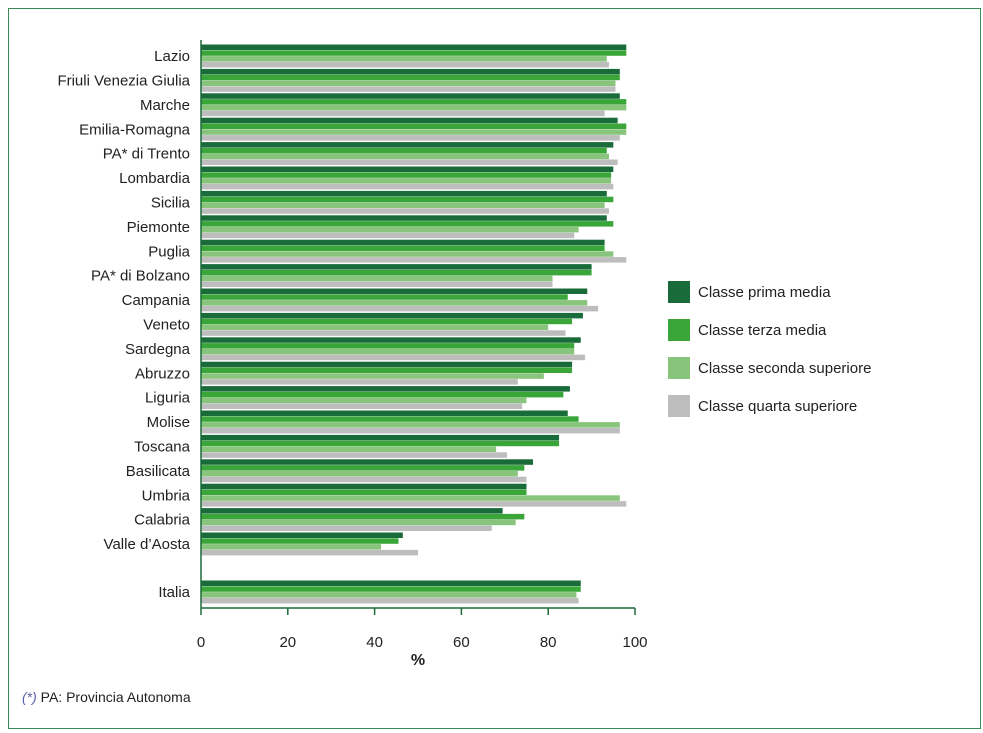 This screenshot has width=983, height=733. I want to click on x-tick-label: 80, so click(548, 642).